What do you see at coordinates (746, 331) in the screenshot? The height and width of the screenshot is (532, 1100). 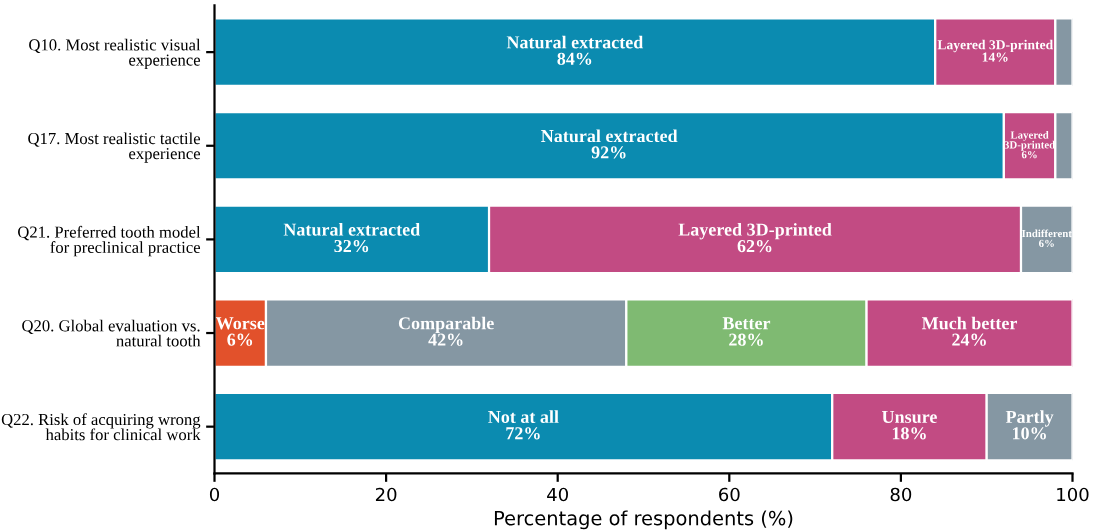 I see `data-label: Better 28%` at bounding box center [746, 331].